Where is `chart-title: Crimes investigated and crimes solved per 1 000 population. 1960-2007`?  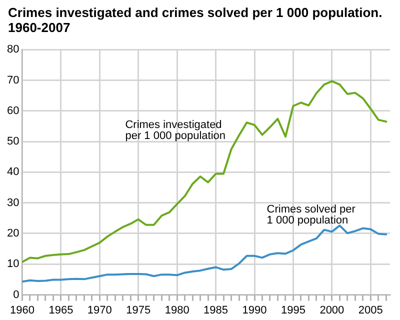
chart-title: Crimes investigated and crimes solved per 1 000 population. 1960-2007 is located at coordinates (196, 20).